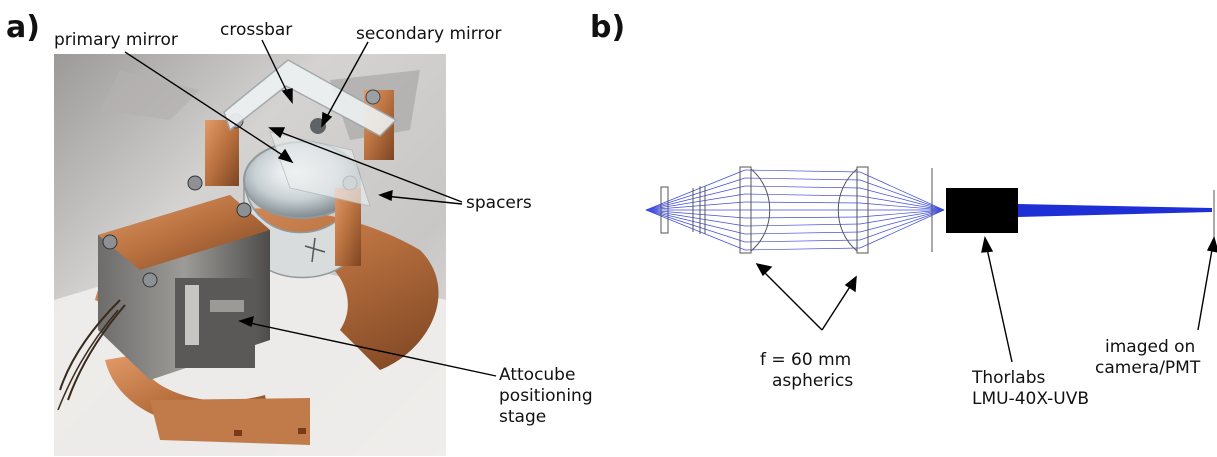  I want to click on panel-b-arrows, so click(986, 299).